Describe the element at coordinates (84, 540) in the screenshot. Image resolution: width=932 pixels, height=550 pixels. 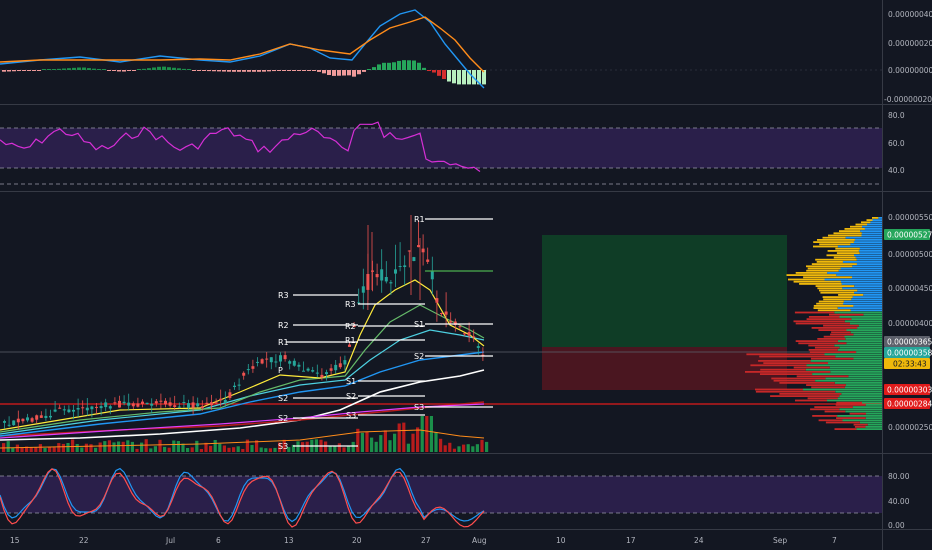
I see `time-tick: 22` at that location.